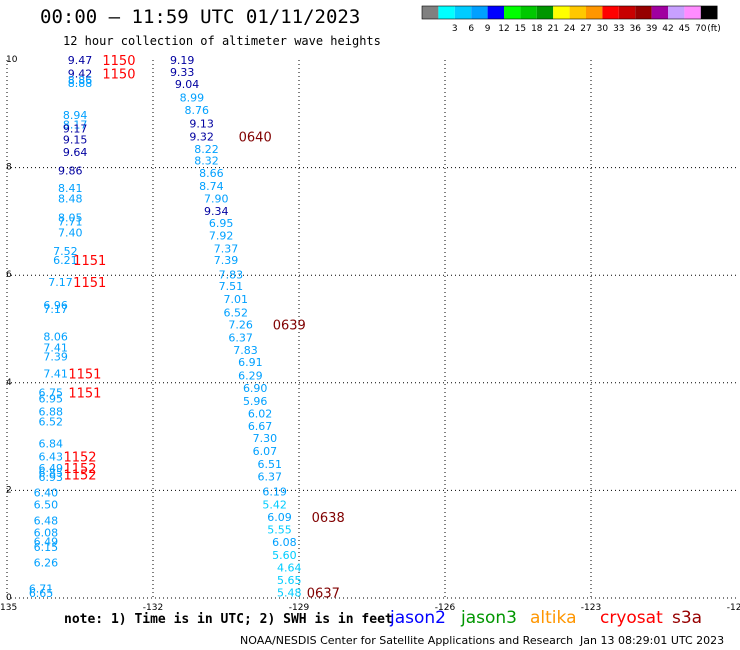 This screenshot has height=650, width=740. Describe the element at coordinates (51, 398) in the screenshot. I see `wave-height-label: 6.95` at that location.